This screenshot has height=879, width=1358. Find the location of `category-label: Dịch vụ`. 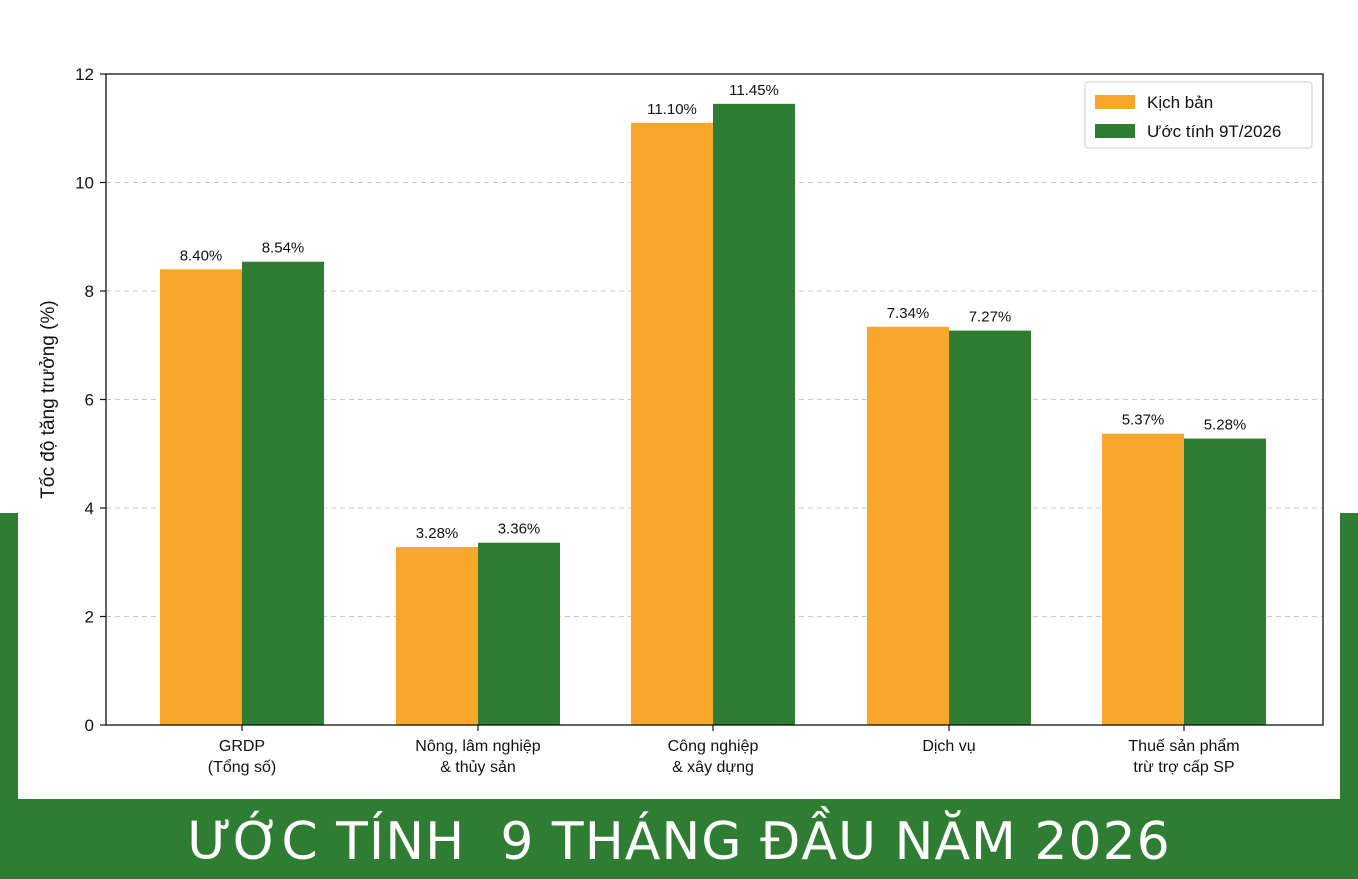

category-label: Dịch vụ is located at coordinates (948, 746).